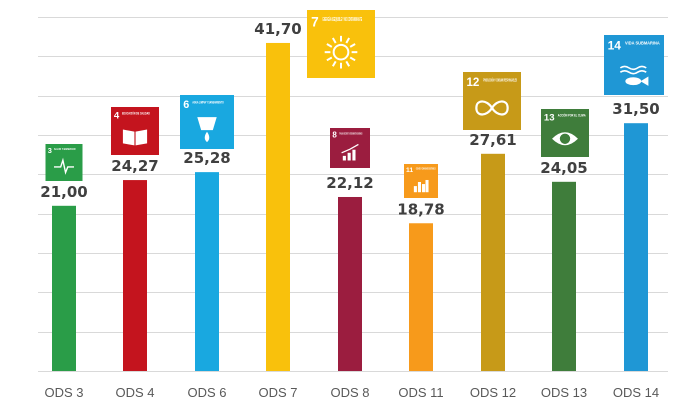 The height and width of the screenshot is (414, 677). Describe the element at coordinates (421, 186) in the screenshot. I see `city-icon` at that location.